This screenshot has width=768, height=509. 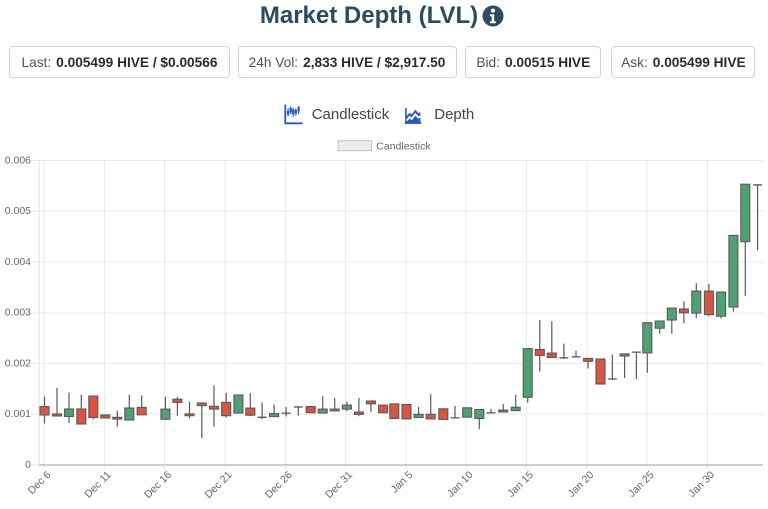 I want to click on svg-text: 0.001, so click(x=18, y=414).